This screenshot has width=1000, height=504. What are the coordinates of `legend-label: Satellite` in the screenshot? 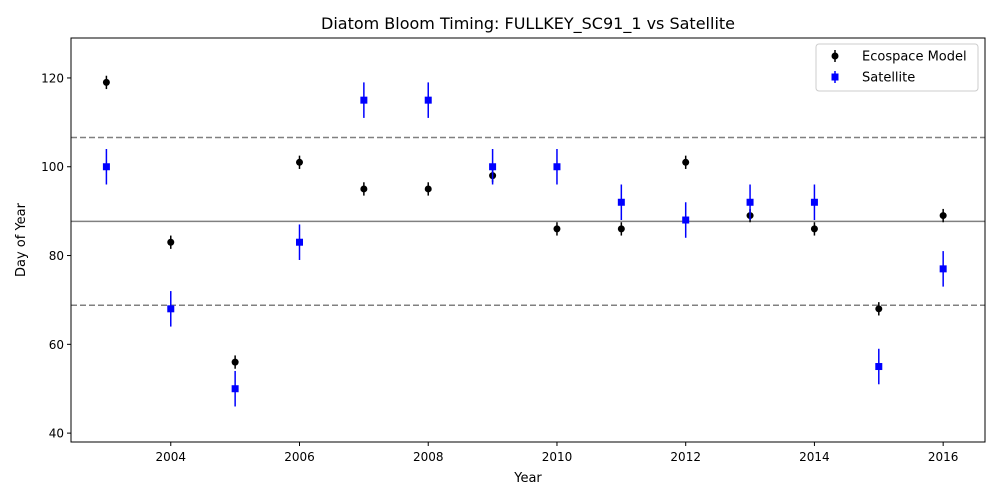 It's located at (888, 78).